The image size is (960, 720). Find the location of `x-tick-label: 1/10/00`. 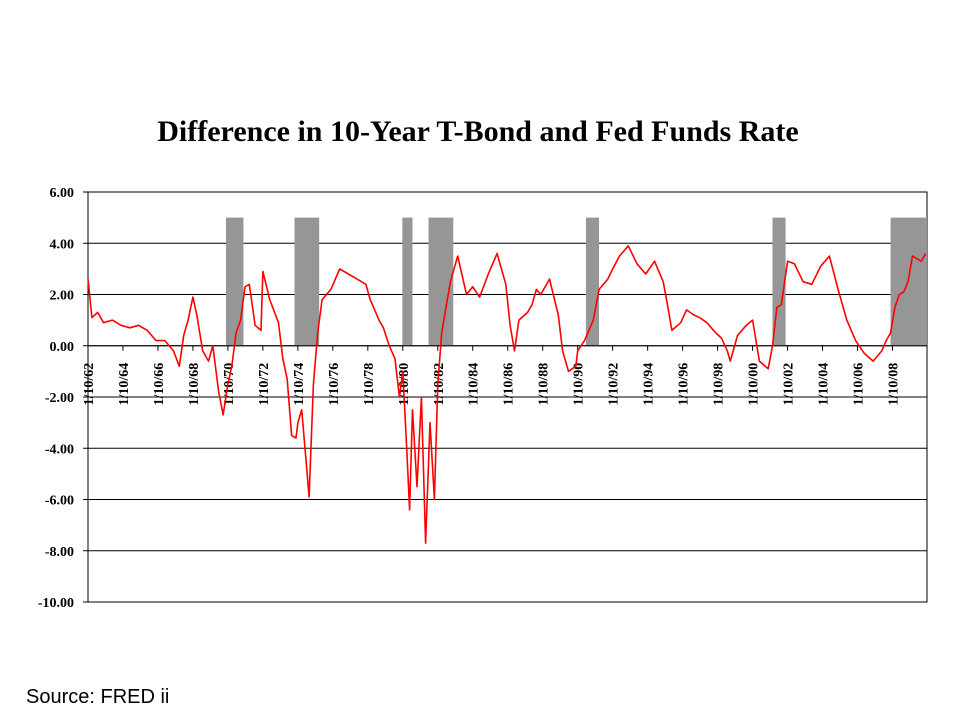

x-tick-label: 1/10/00 is located at coordinates (754, 384).